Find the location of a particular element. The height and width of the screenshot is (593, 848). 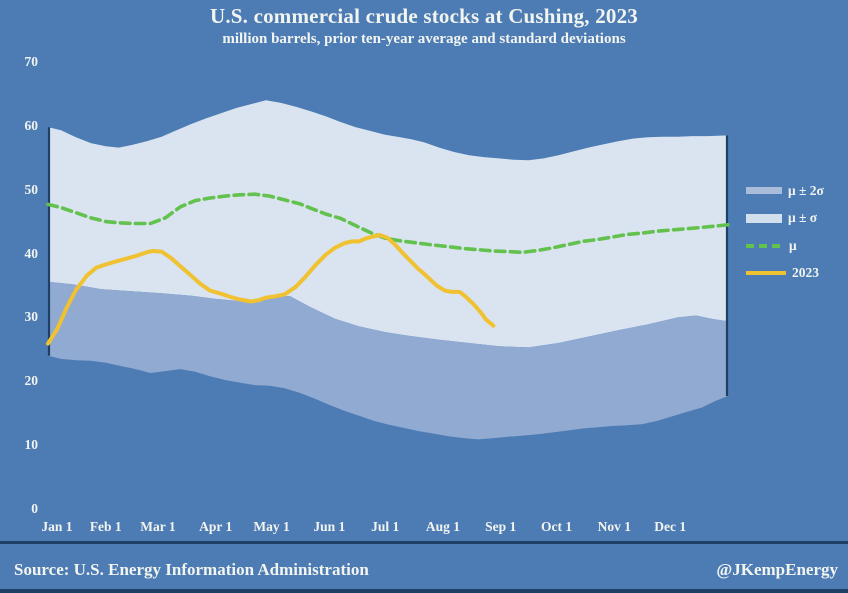

bottom-border is located at coordinates (424, 591).